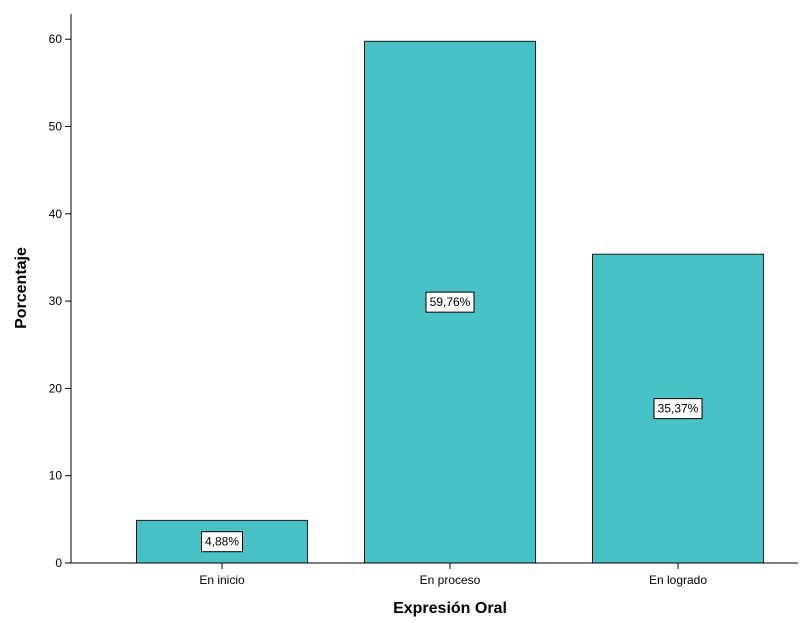  I want to click on y-tick-label: 20, so click(56, 388).